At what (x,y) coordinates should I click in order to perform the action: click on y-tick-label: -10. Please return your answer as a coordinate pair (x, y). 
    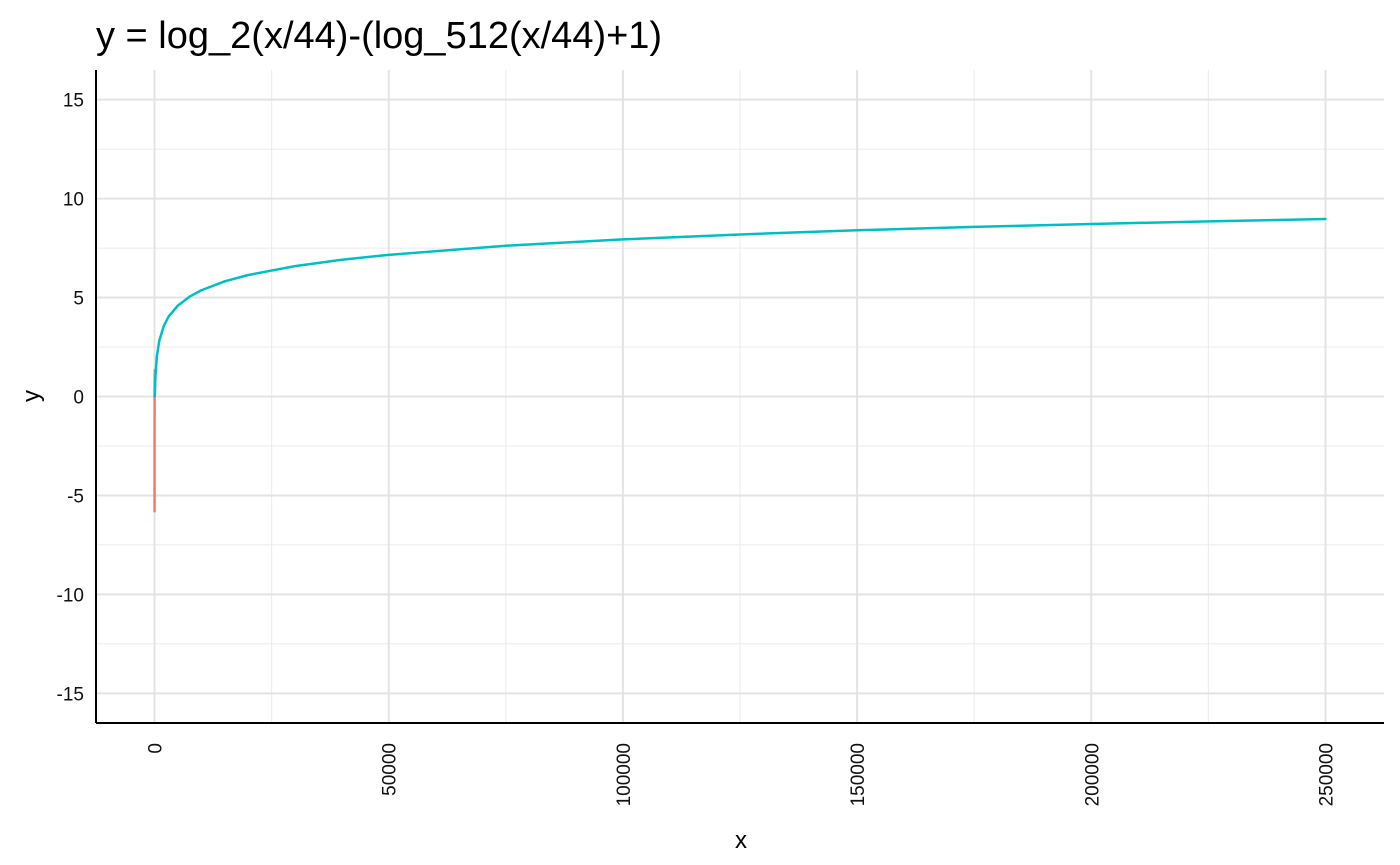
    Looking at the image, I should click on (70, 595).